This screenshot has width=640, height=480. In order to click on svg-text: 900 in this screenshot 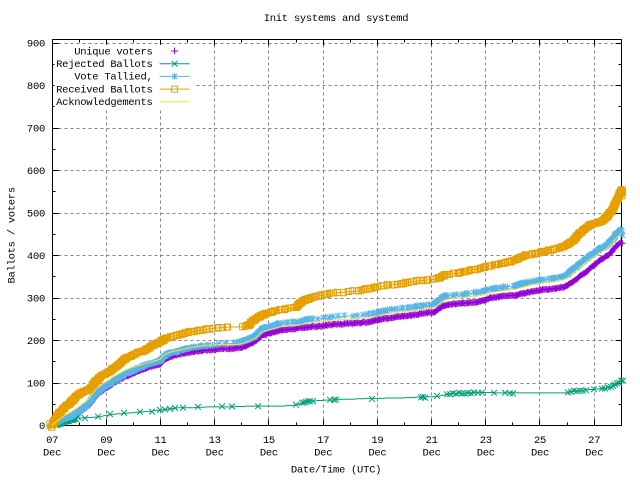, I will do `click(36, 45)`.